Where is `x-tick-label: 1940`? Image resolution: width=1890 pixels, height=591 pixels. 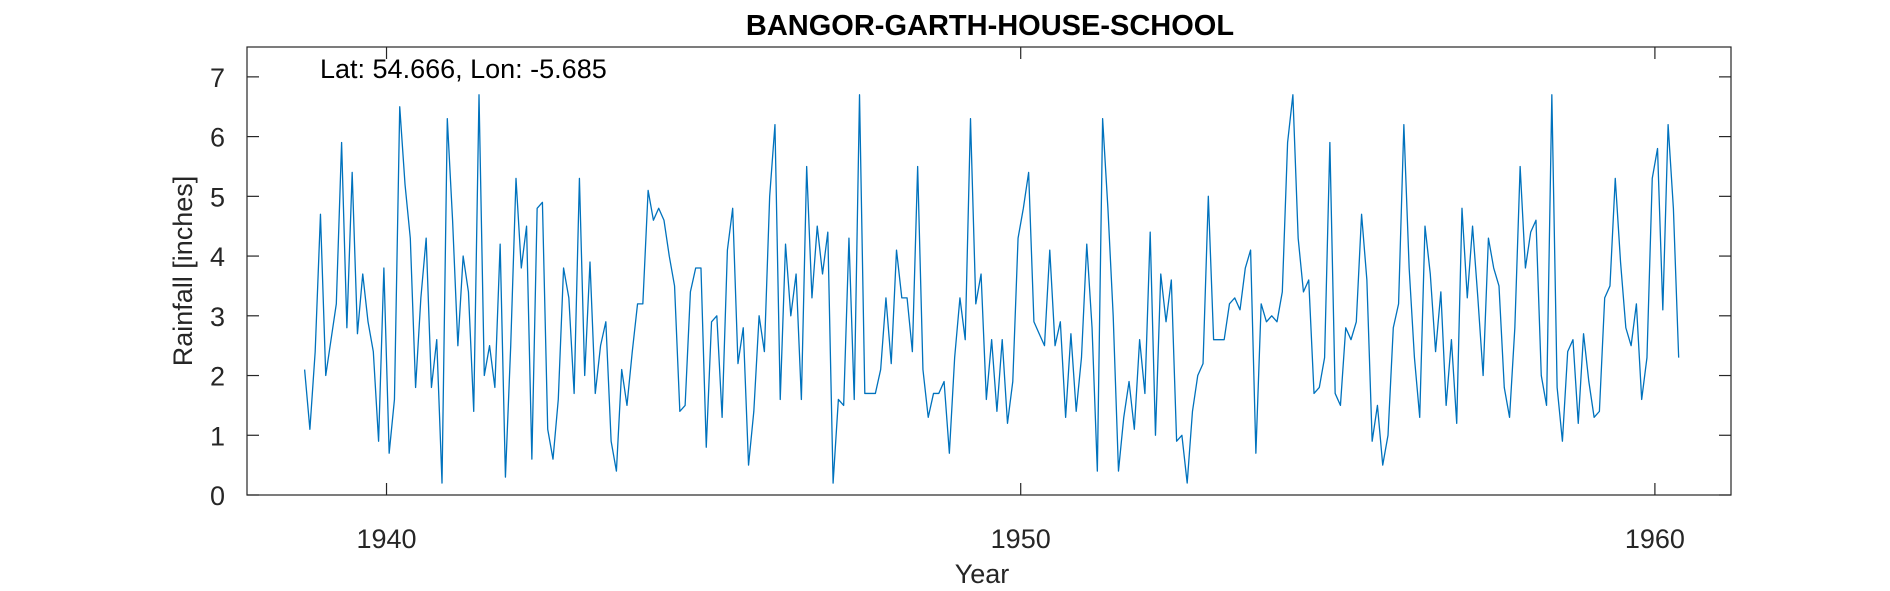 x-tick-label: 1940 is located at coordinates (386, 539).